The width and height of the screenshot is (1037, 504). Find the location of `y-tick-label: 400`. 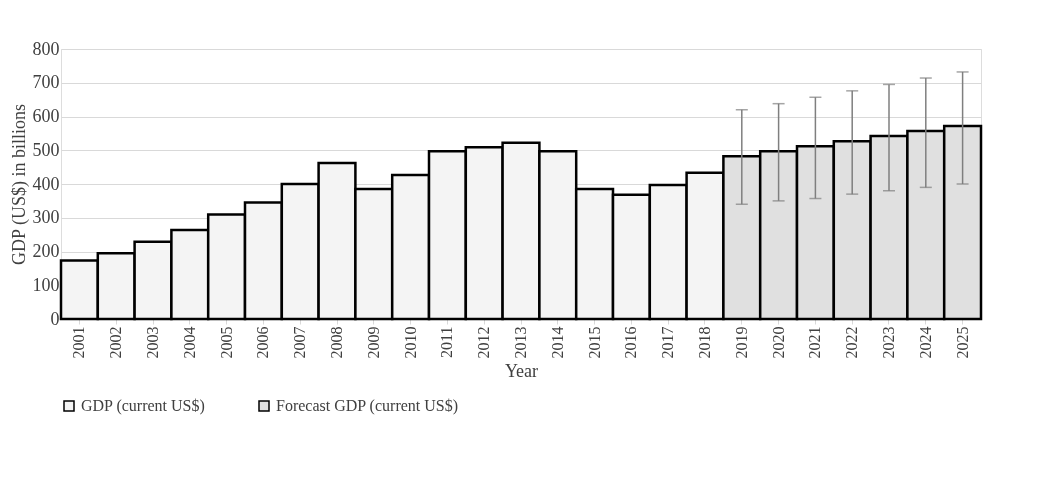

y-tick-label: 400 is located at coordinates (46, 183).